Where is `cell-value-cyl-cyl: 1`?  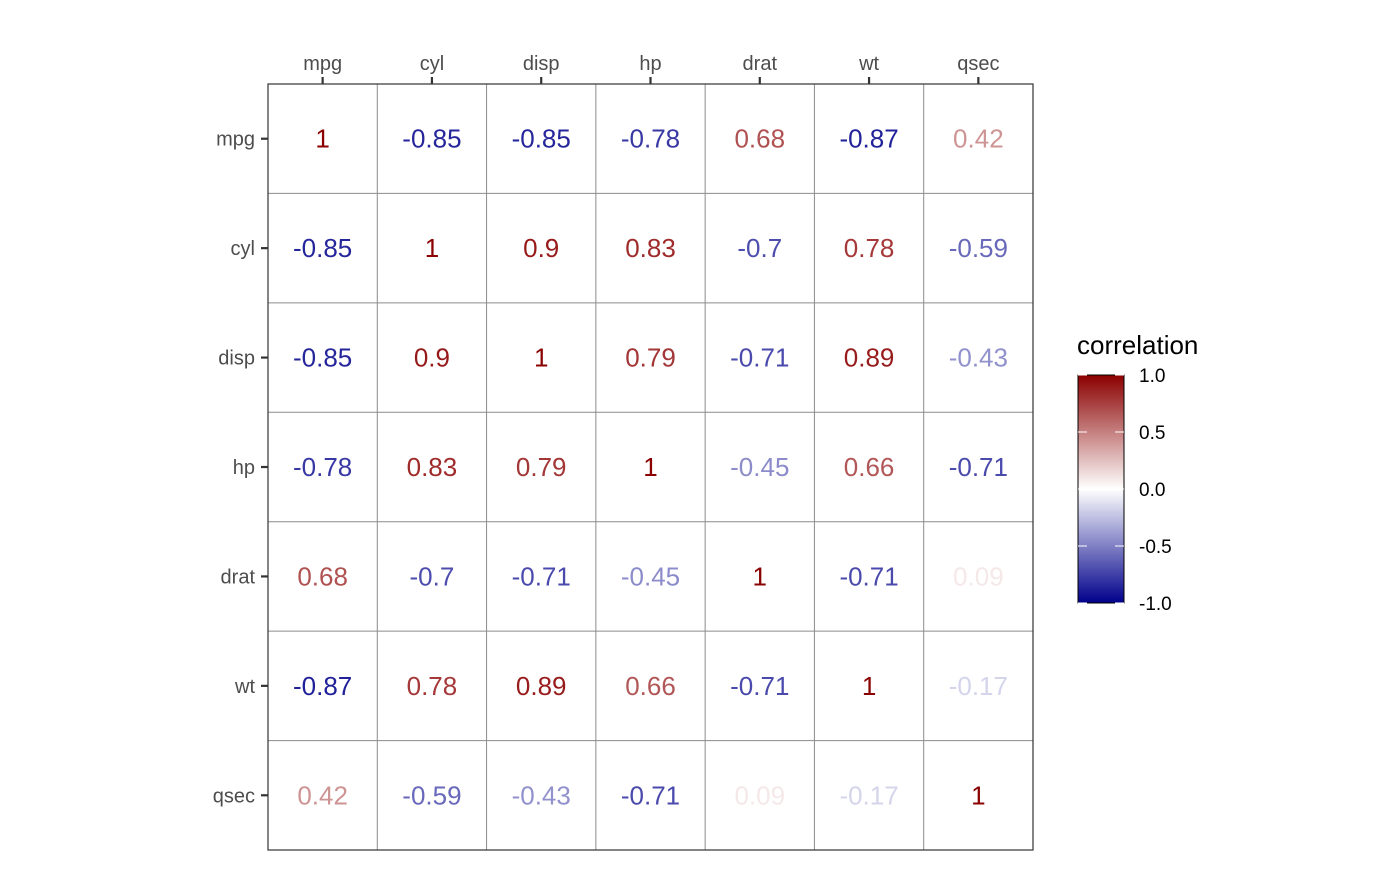 cell-value-cyl-cyl: 1 is located at coordinates (432, 248).